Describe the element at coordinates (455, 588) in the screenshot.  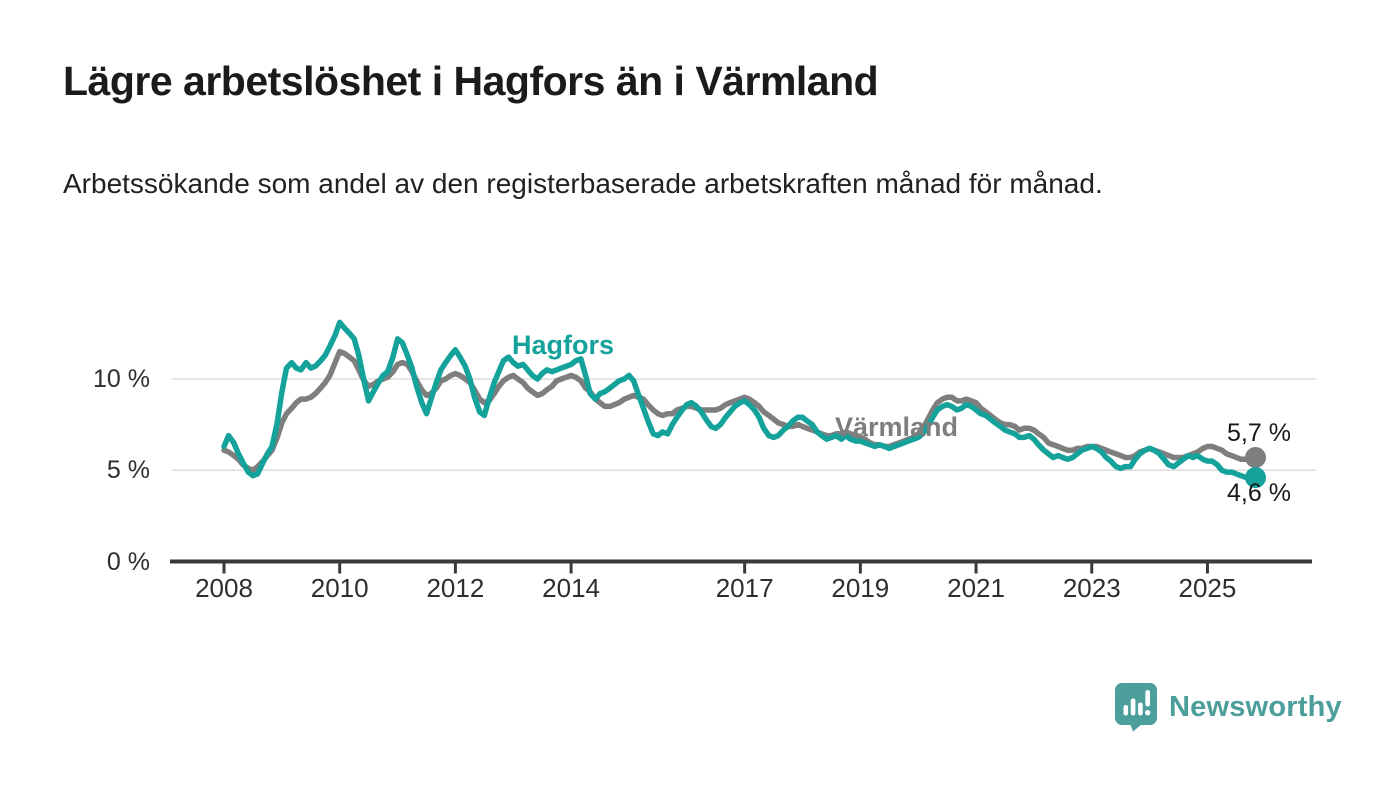
I see `x-axis-label: 2012` at that location.